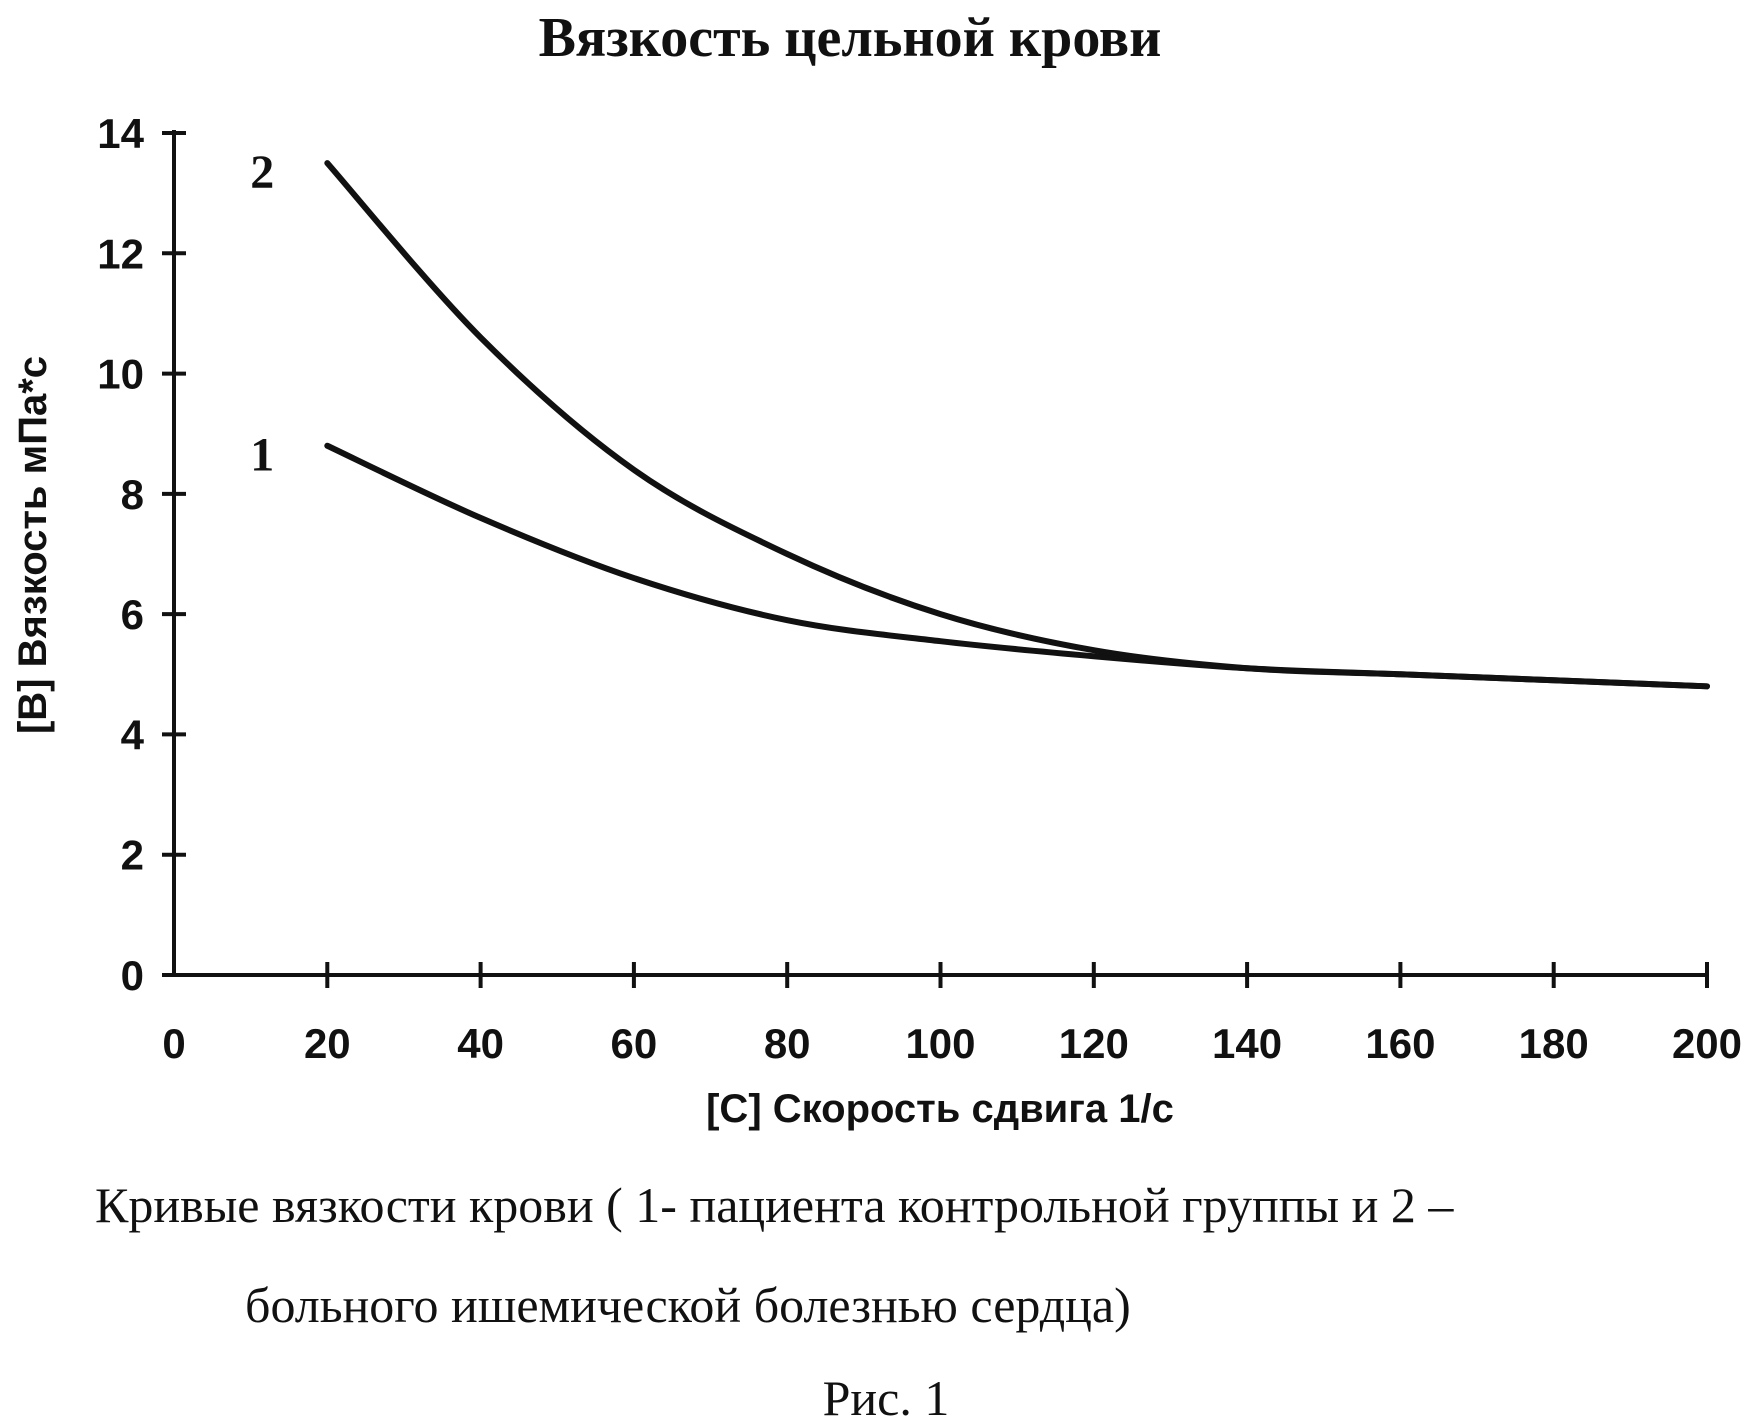 The width and height of the screenshot is (1749, 1425). What do you see at coordinates (480, 1043) in the screenshot?
I see `x-tick-label: 40` at bounding box center [480, 1043].